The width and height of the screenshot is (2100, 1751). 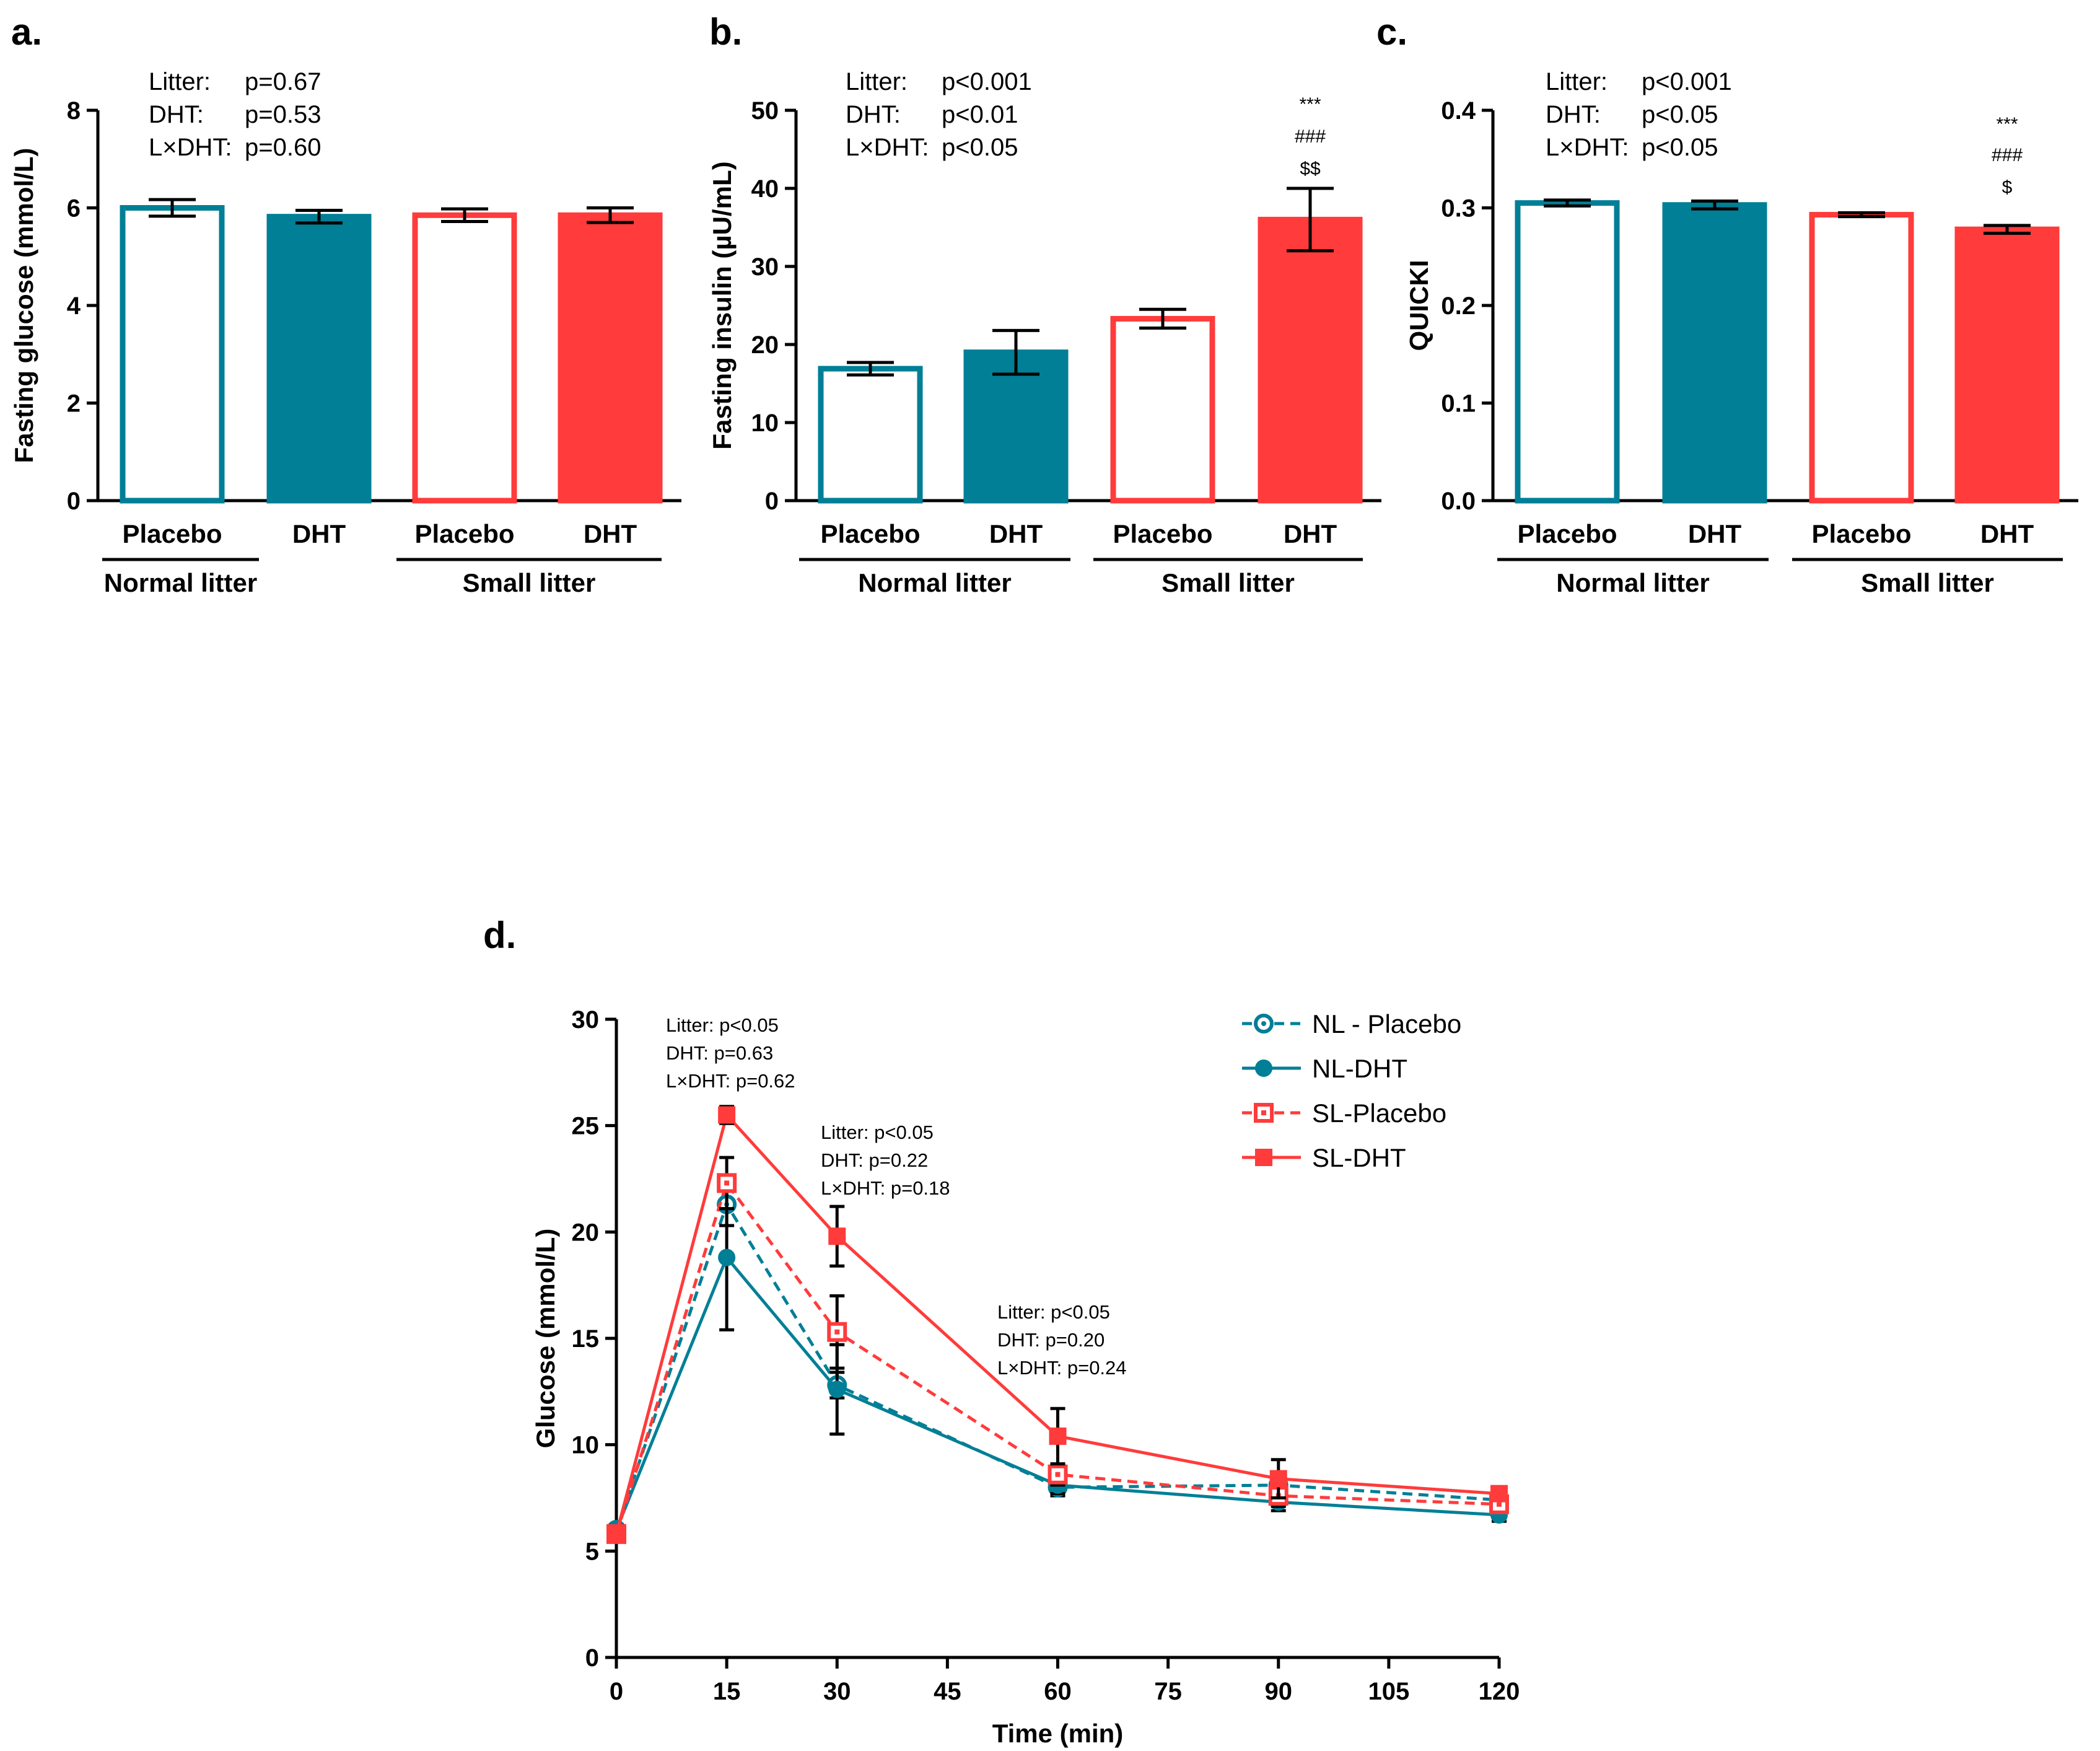 What do you see at coordinates (1458, 111) in the screenshot?
I see `y-tick-label: 0.4` at bounding box center [1458, 111].